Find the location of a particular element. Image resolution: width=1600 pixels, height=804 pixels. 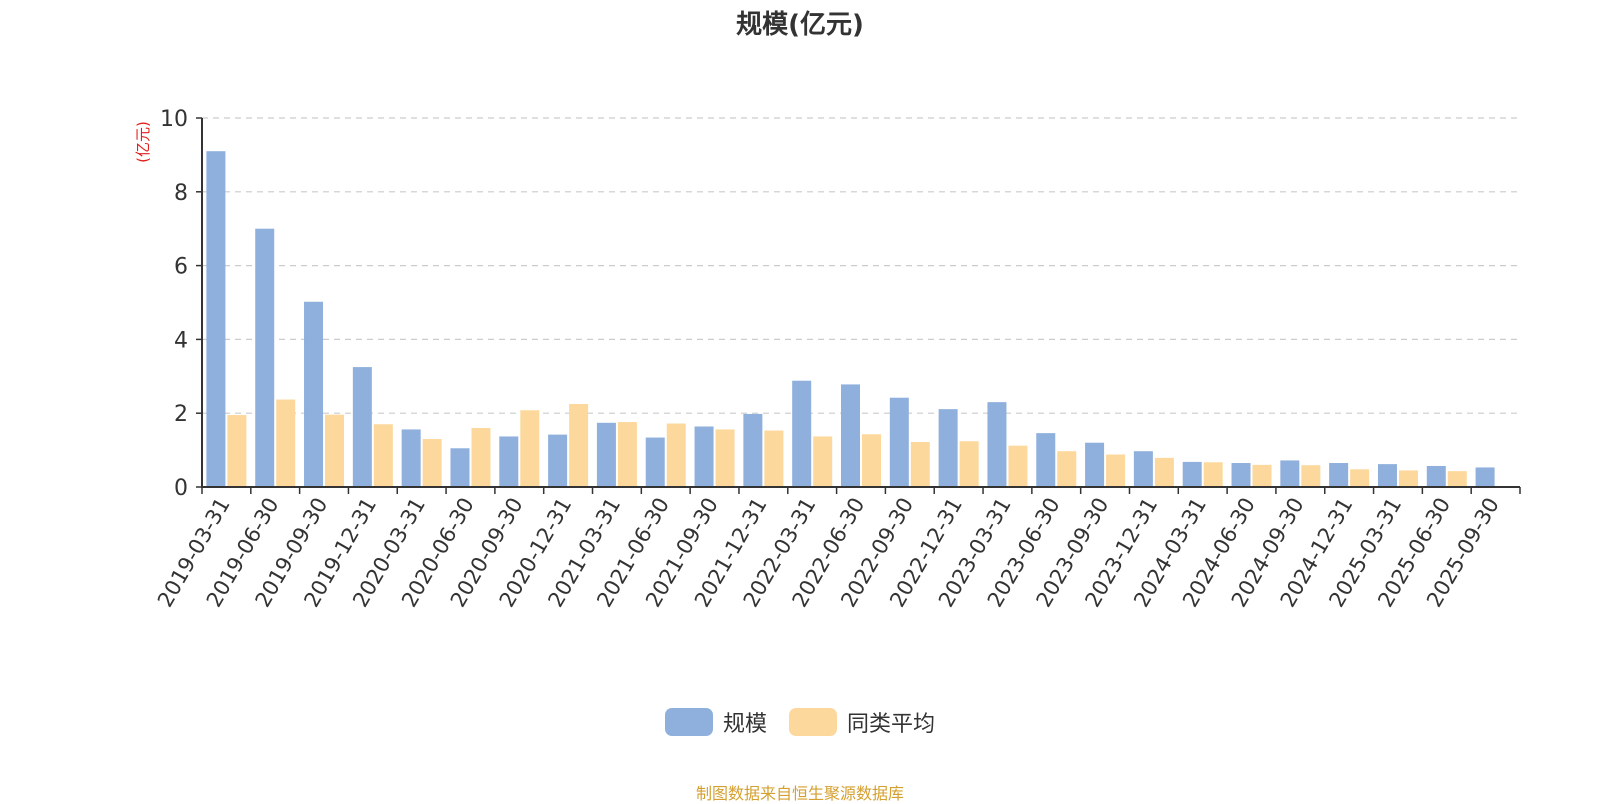

y-axis-unit-label: (亿元) is located at coordinates (143, 142).